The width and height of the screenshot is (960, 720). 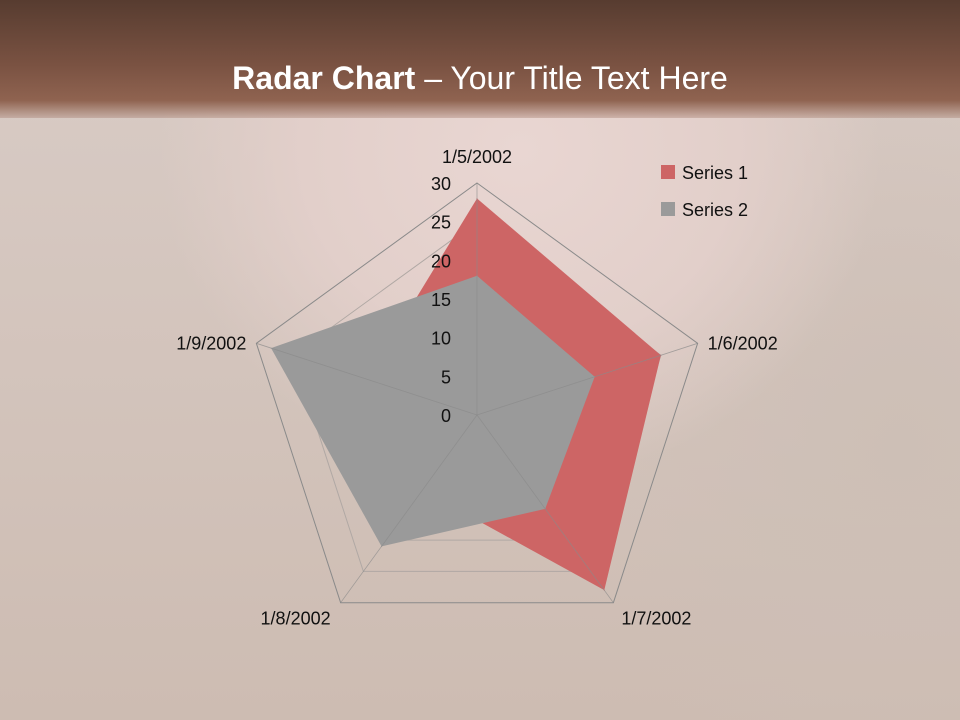 What do you see at coordinates (571, 78) in the screenshot?
I see `title-rest: – Your Title Text Here` at bounding box center [571, 78].